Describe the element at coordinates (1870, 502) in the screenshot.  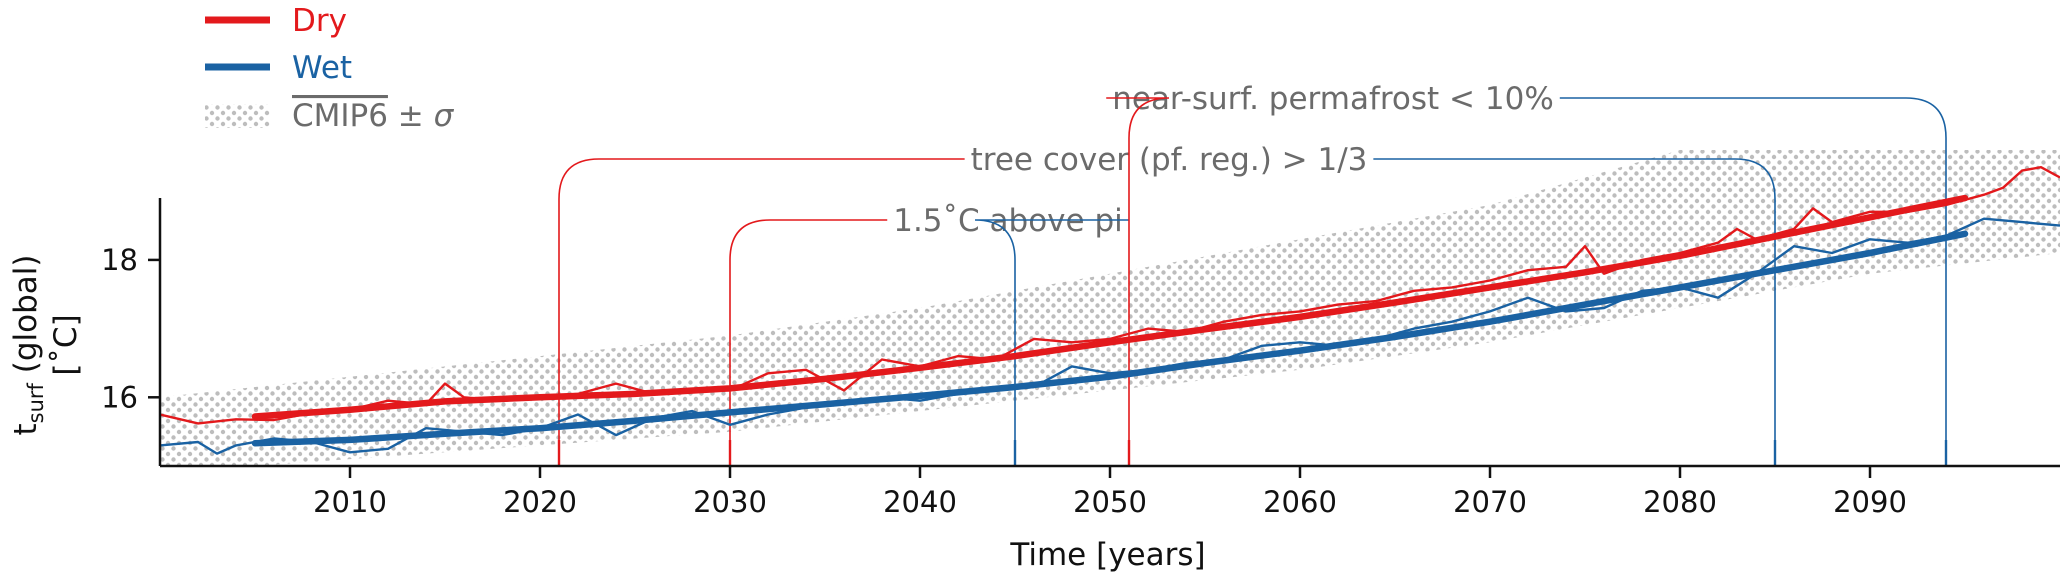
I see `x-tick-label-2090: 2090` at that location.